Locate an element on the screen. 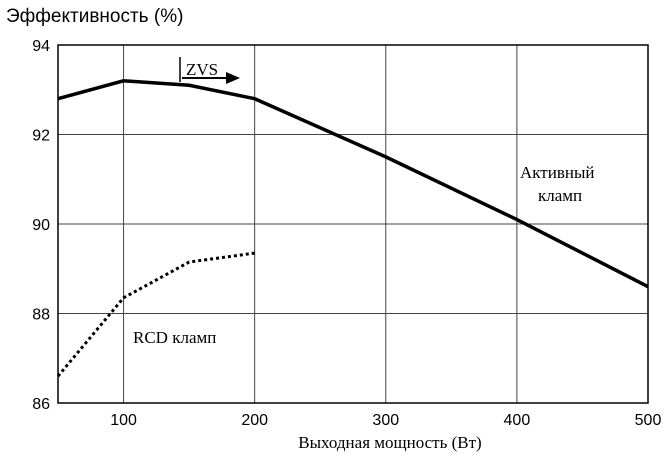 This screenshot has width=667, height=465. zvs-arrowhead is located at coordinates (233, 78).